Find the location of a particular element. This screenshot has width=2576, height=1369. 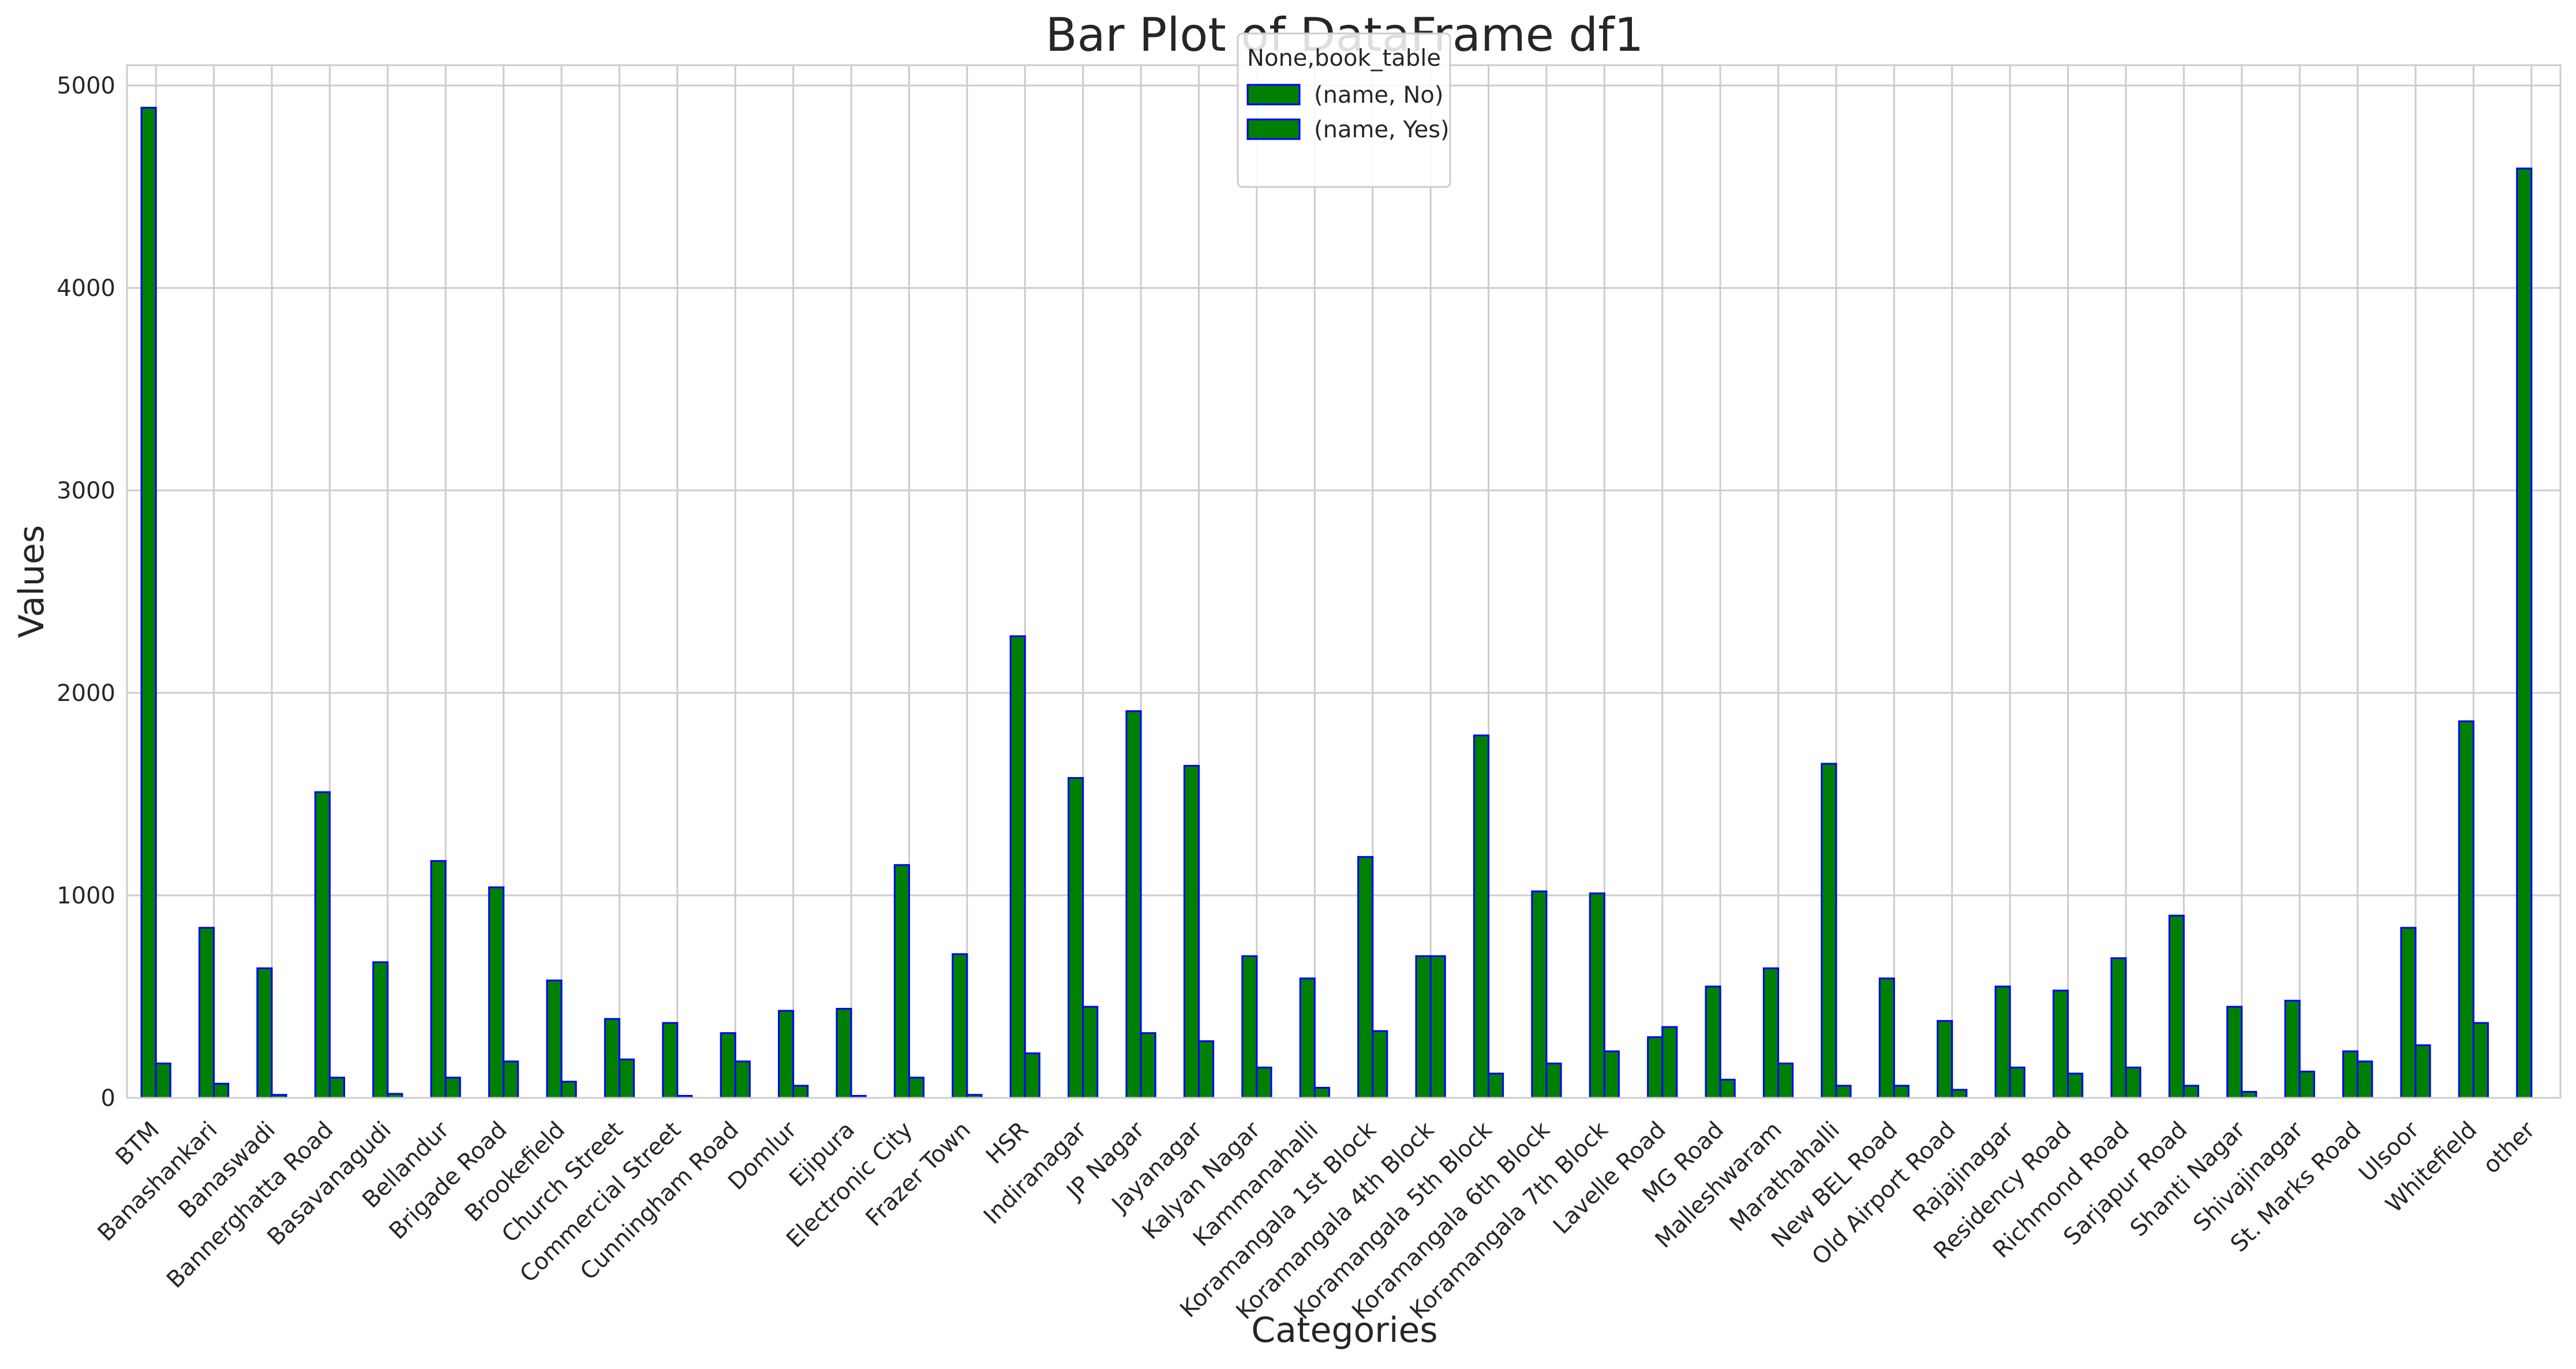

bar-name-no-residency-road is located at coordinates (2060, 1044).